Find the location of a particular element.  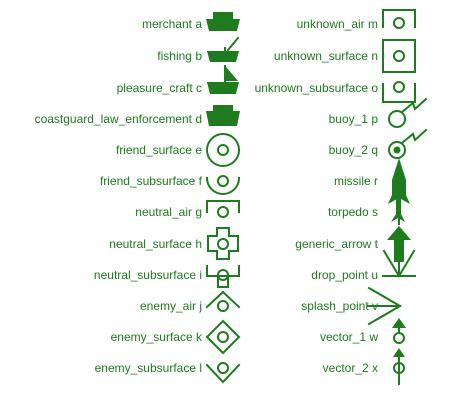

label-fishing: fishing b is located at coordinates (179, 56).